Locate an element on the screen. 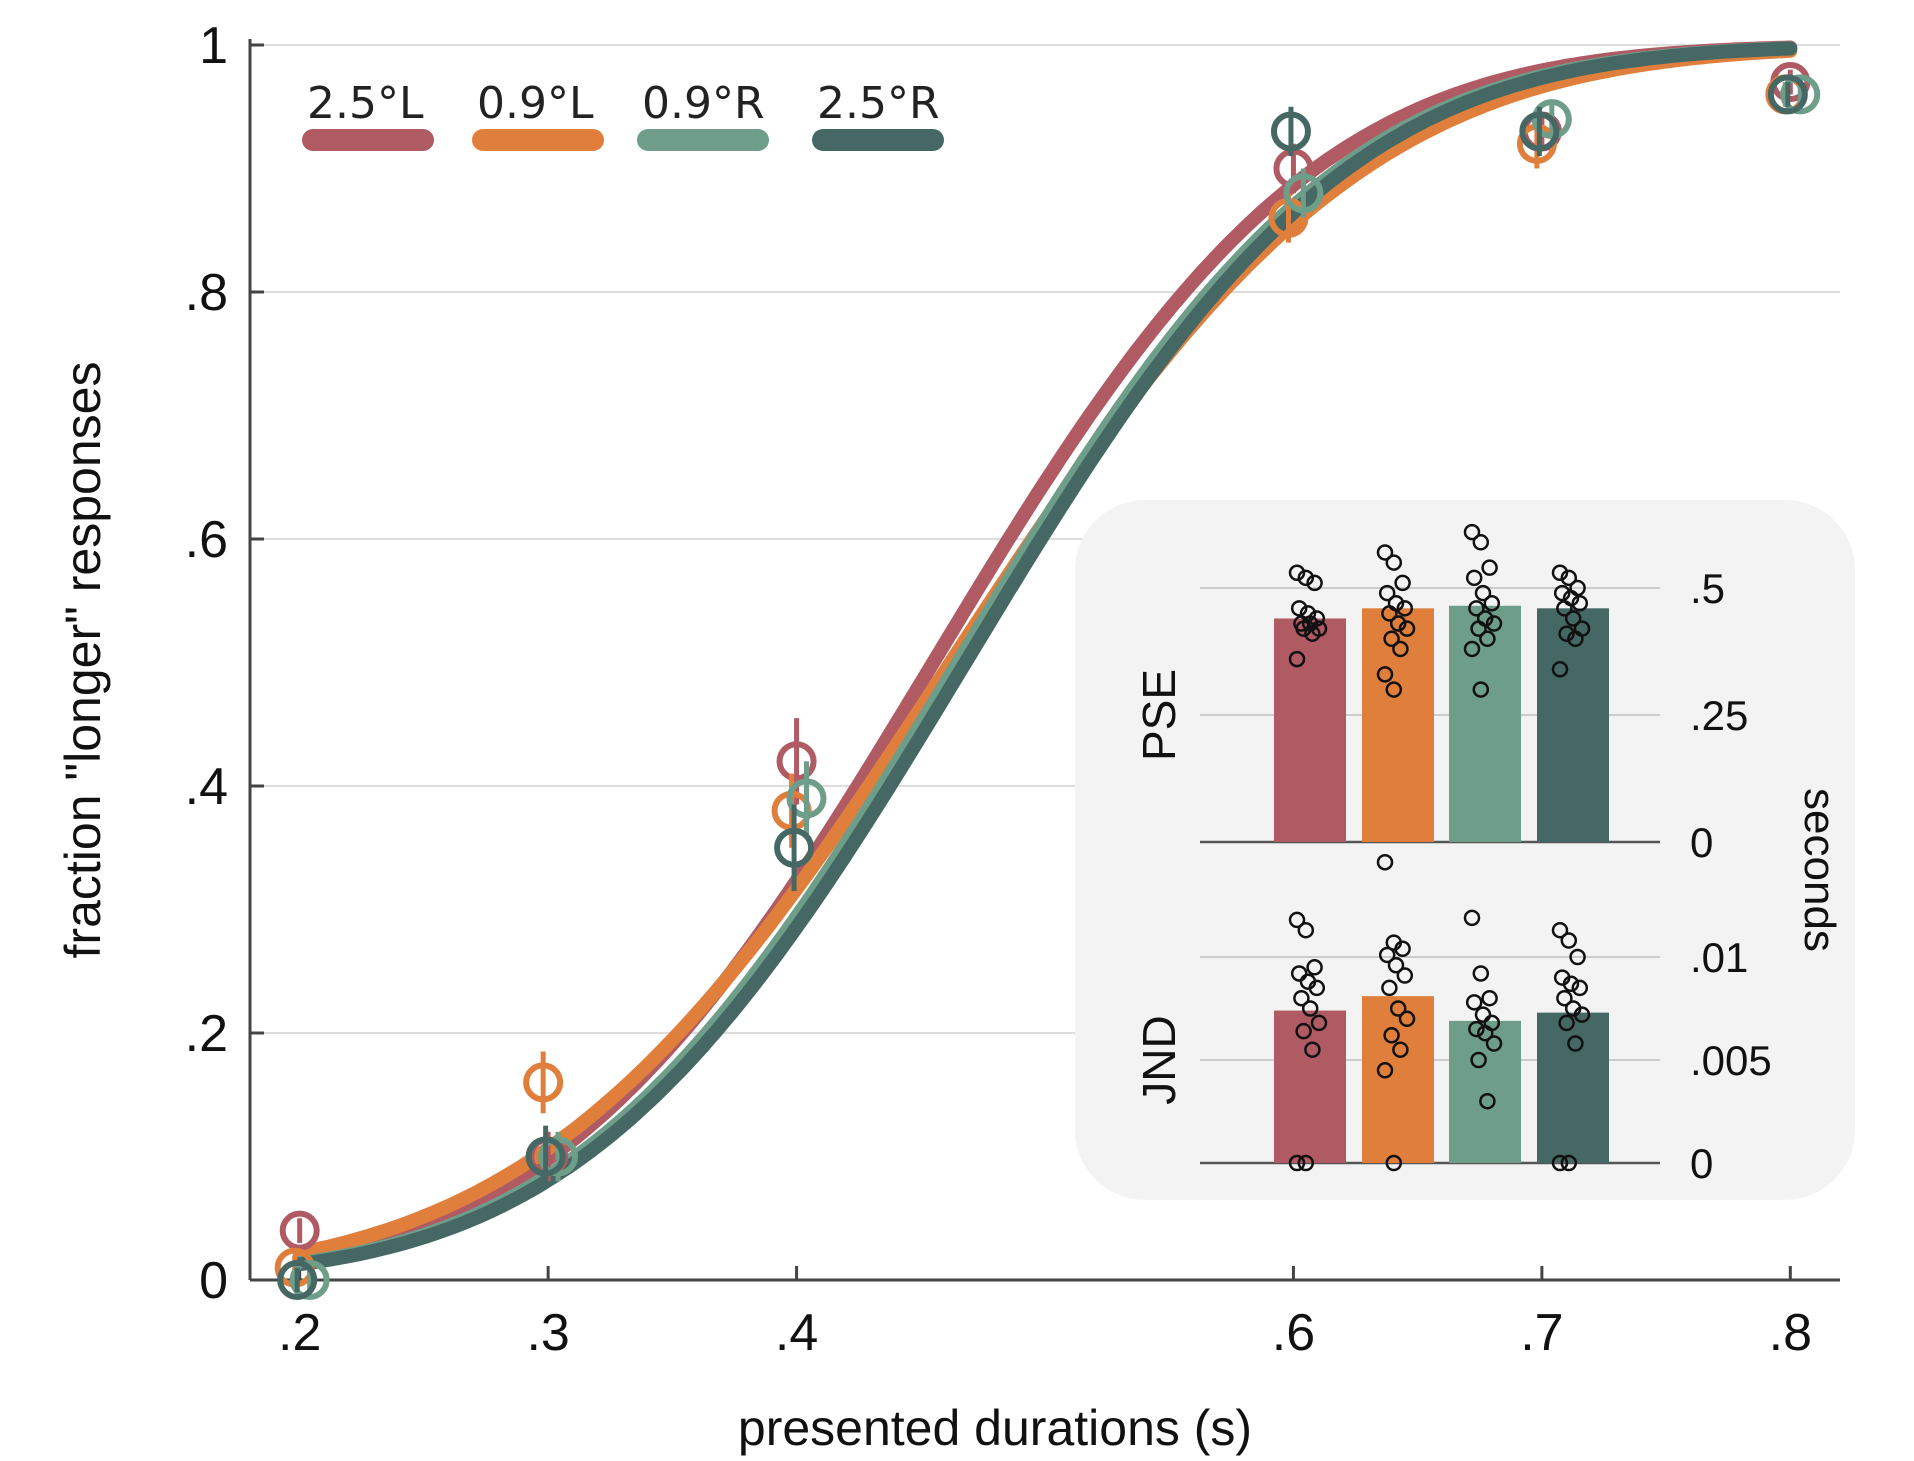 Image resolution: width=1914 pixels, height=1461 pixels. legend-label-0: 2.5°L is located at coordinates (365, 103).